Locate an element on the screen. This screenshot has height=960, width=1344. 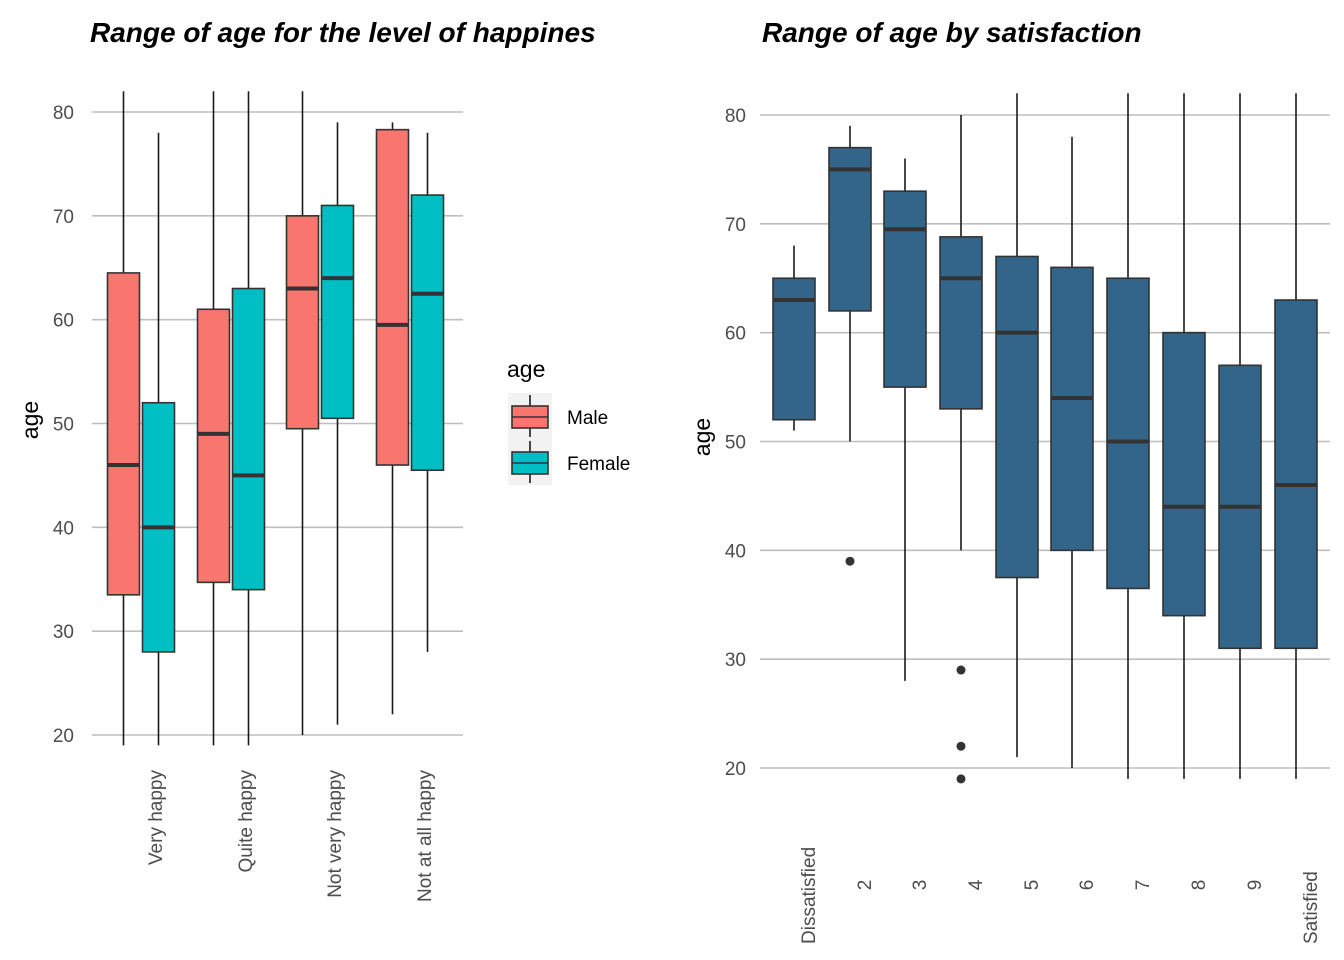
legend-key-male: Male is located at coordinates (558, 416).